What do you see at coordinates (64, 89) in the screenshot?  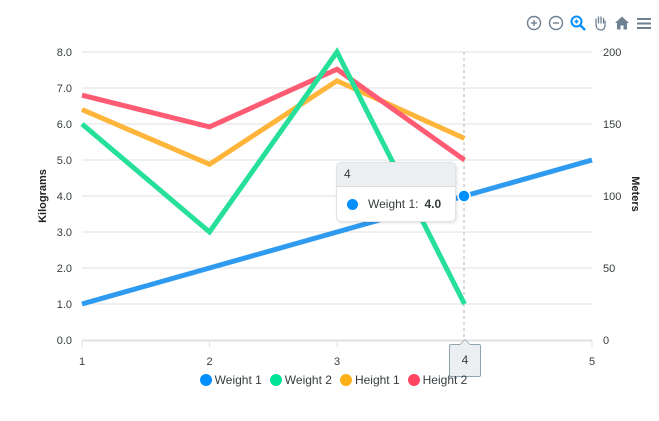 I see `y-tick-label: 7.0` at bounding box center [64, 89].